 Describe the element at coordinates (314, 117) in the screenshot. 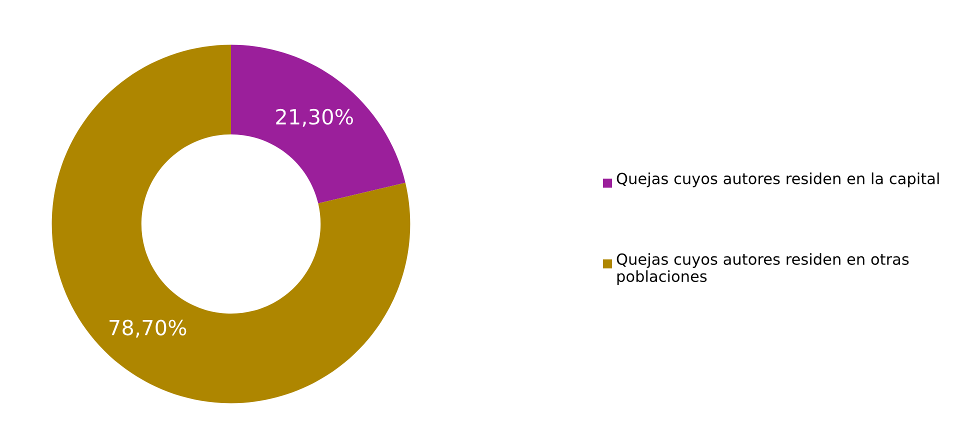

I see `data-label: 21,30%` at that location.